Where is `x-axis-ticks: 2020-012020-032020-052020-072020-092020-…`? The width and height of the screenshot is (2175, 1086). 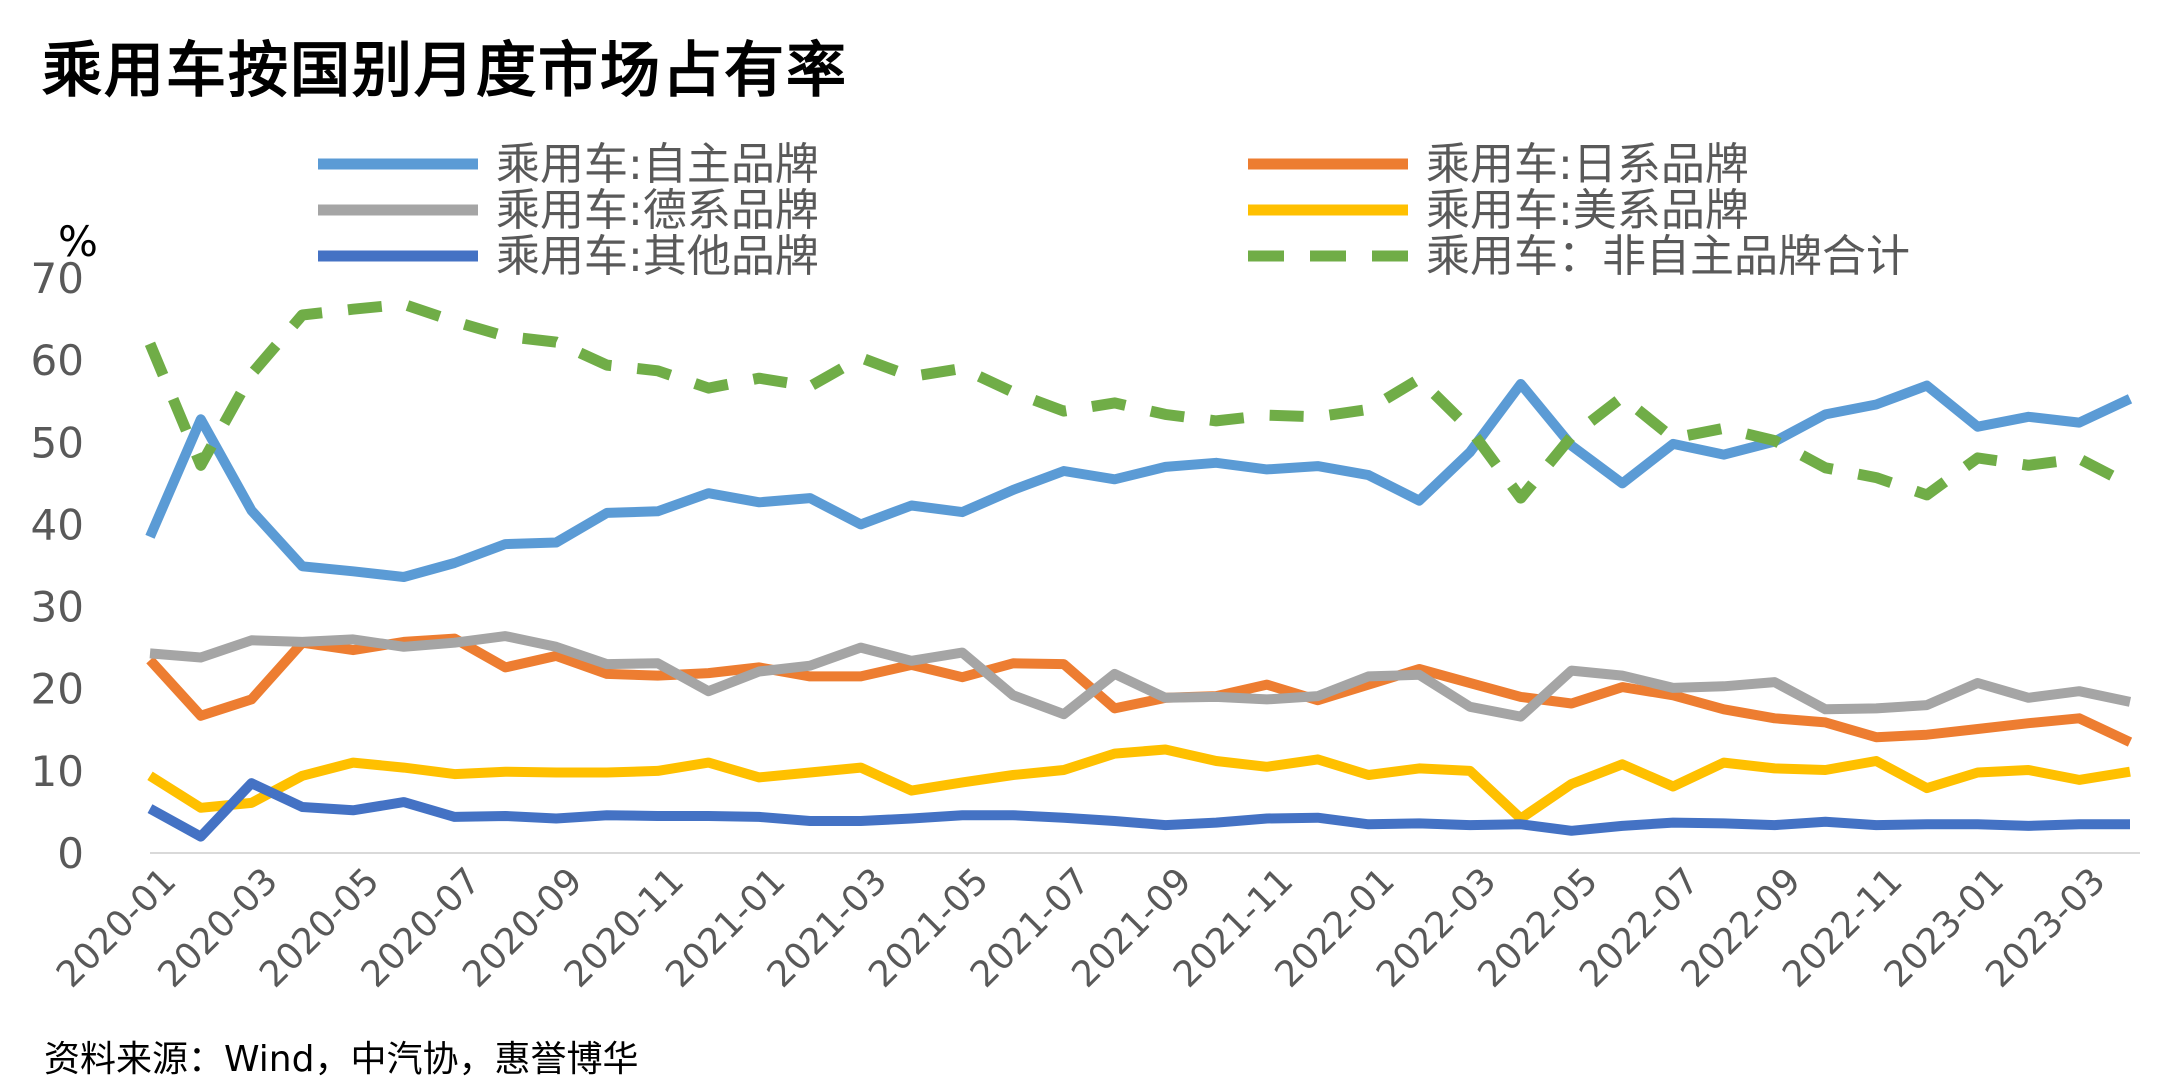 x-axis-ticks: 2020-012020-032020-052020-072020-092020-… is located at coordinates (1081, 927).